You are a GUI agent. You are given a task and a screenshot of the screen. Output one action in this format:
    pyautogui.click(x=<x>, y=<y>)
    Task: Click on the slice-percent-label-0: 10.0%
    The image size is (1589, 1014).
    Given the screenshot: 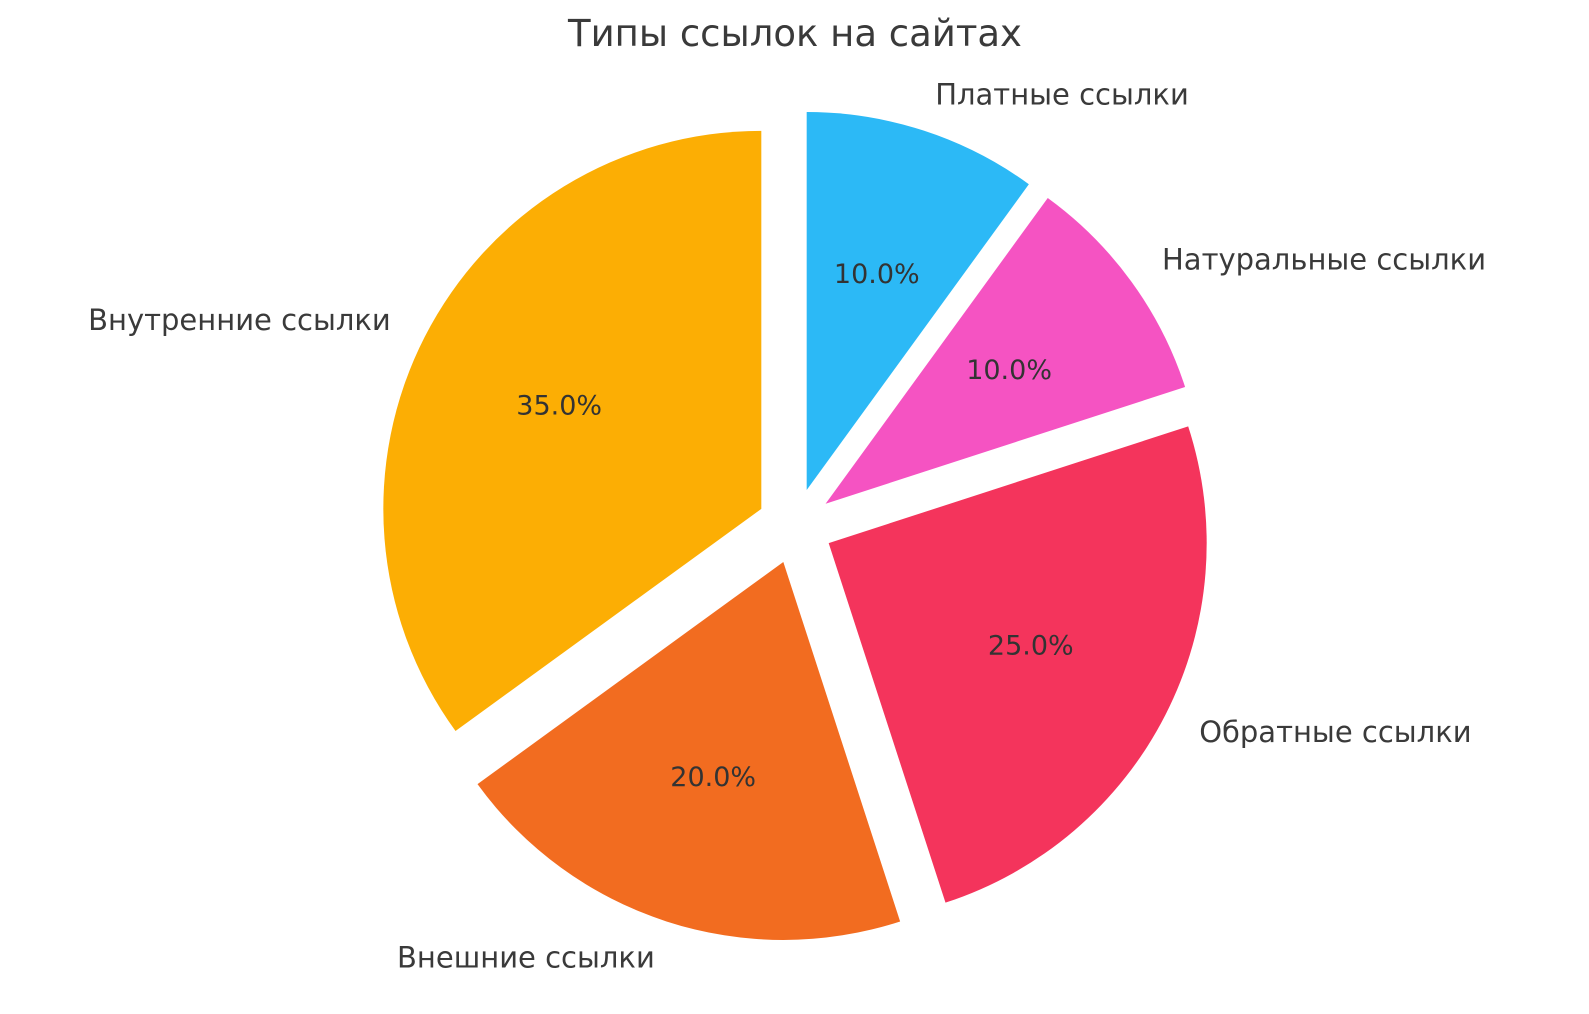 What is the action you would take?
    pyautogui.click(x=877, y=274)
    